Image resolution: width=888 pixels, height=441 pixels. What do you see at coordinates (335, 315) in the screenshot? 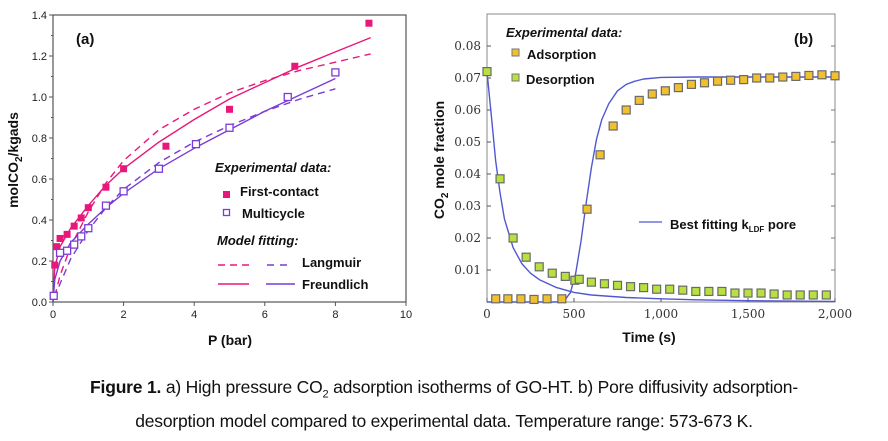
I see `x-tick-label: 8` at bounding box center [335, 315].